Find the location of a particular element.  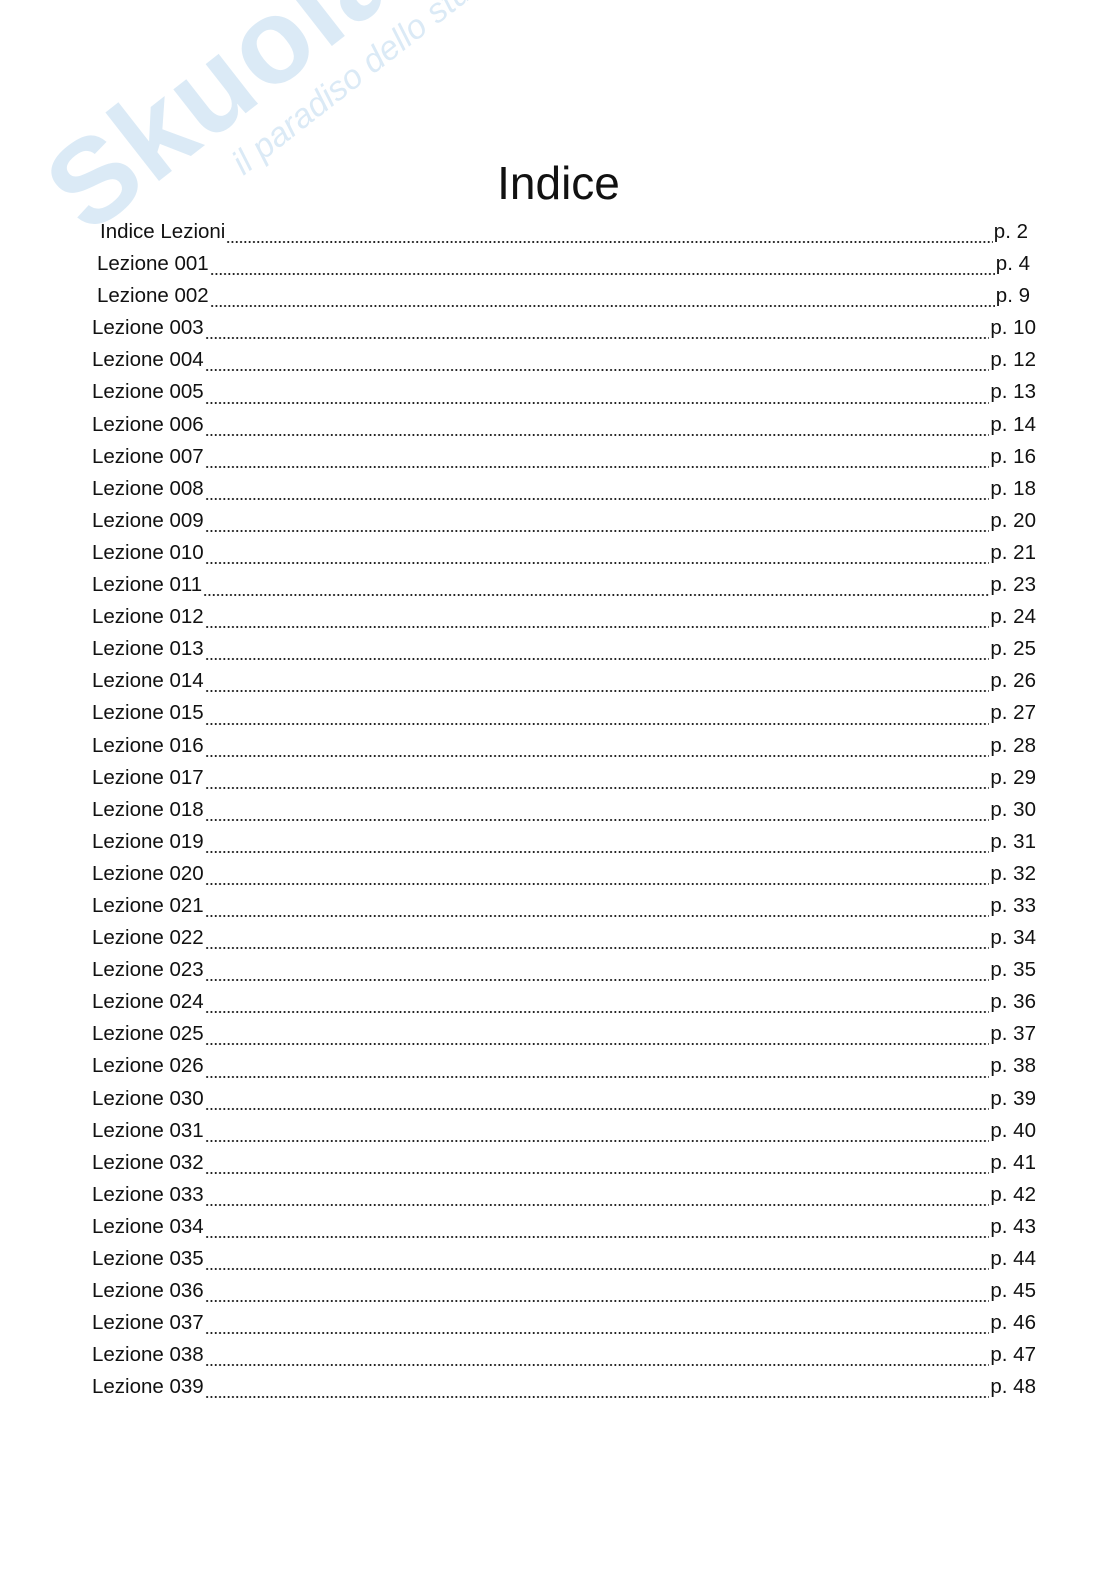

entry-label: Lezione 013 is located at coordinates (148, 649).